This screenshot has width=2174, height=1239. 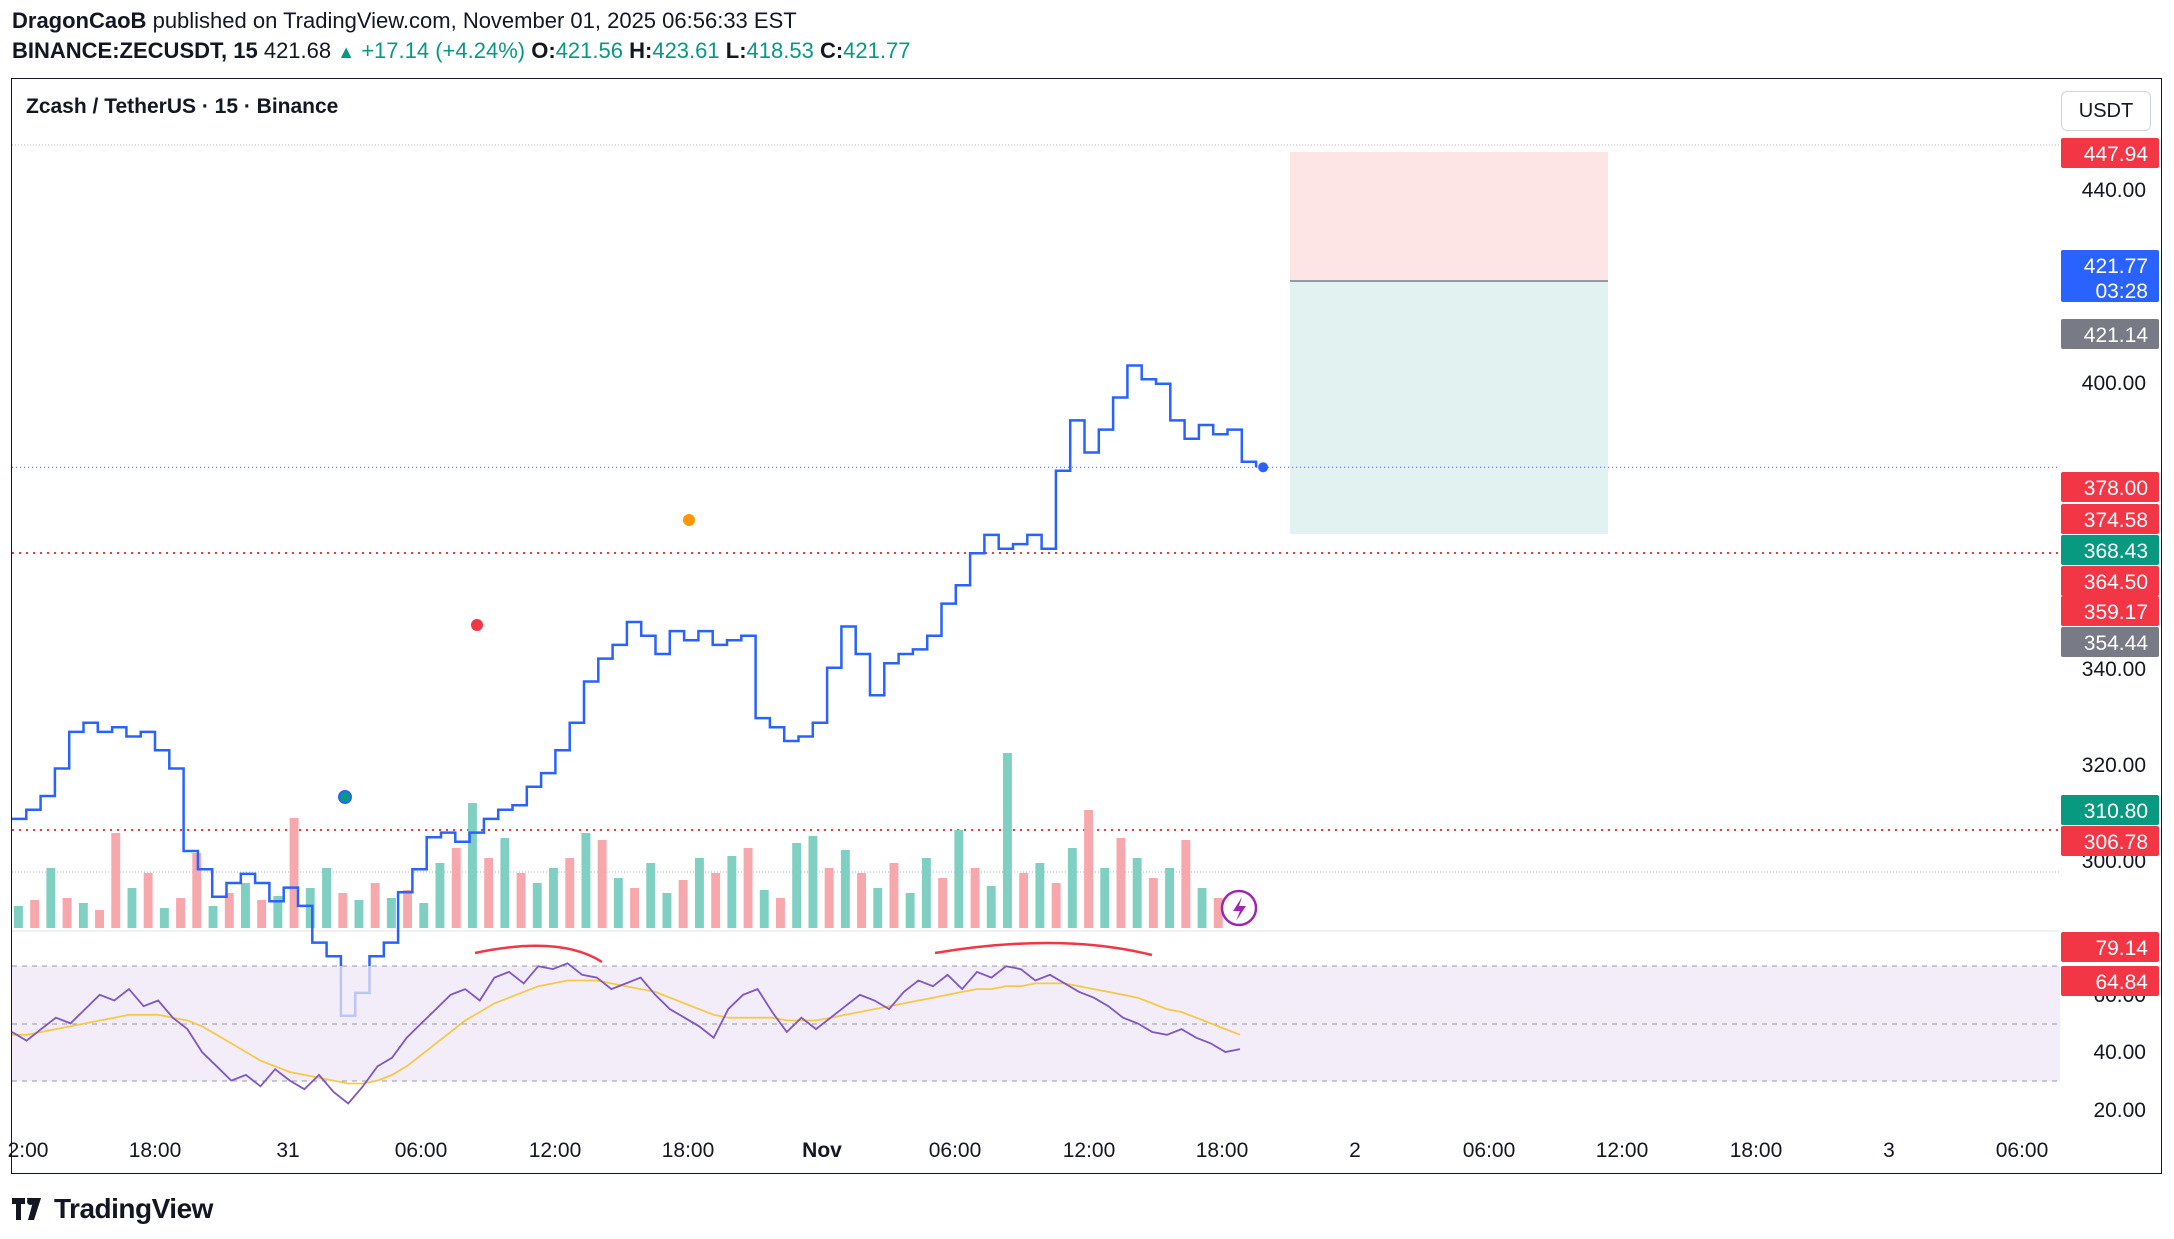 I want to click on alert-signal-marker, so click(x=689, y=520).